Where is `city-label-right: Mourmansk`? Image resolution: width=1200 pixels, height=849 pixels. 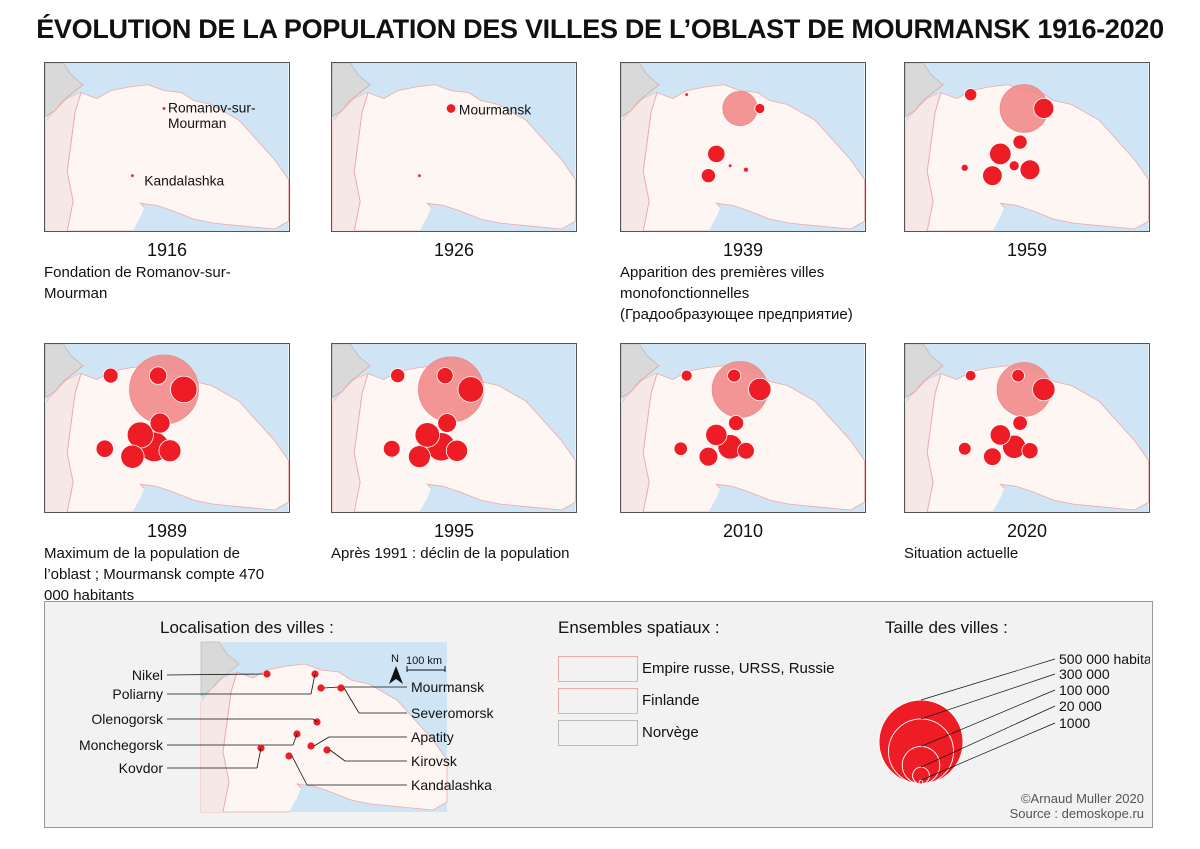
city-label-right: Mourmansk is located at coordinates (448, 687).